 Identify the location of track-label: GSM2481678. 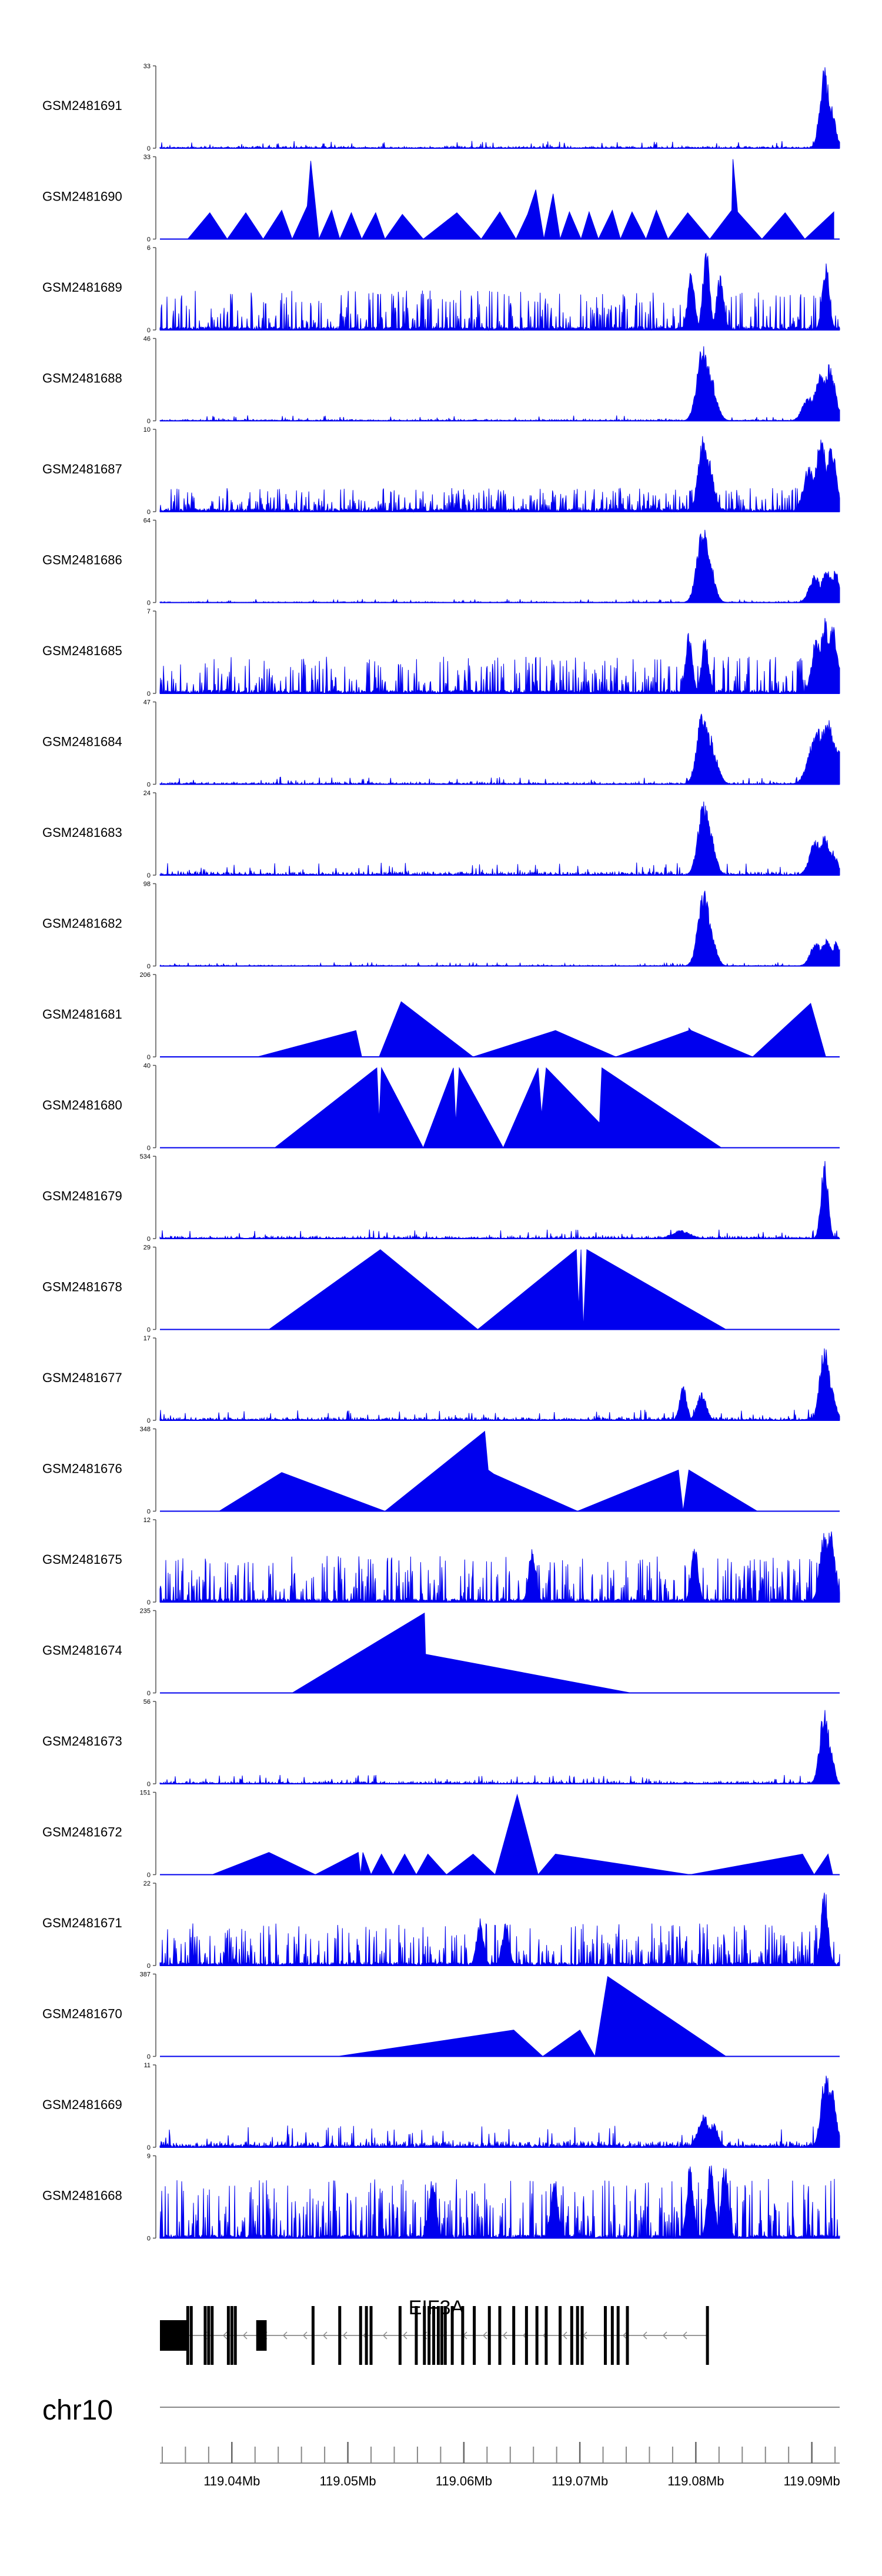
(82, 1287).